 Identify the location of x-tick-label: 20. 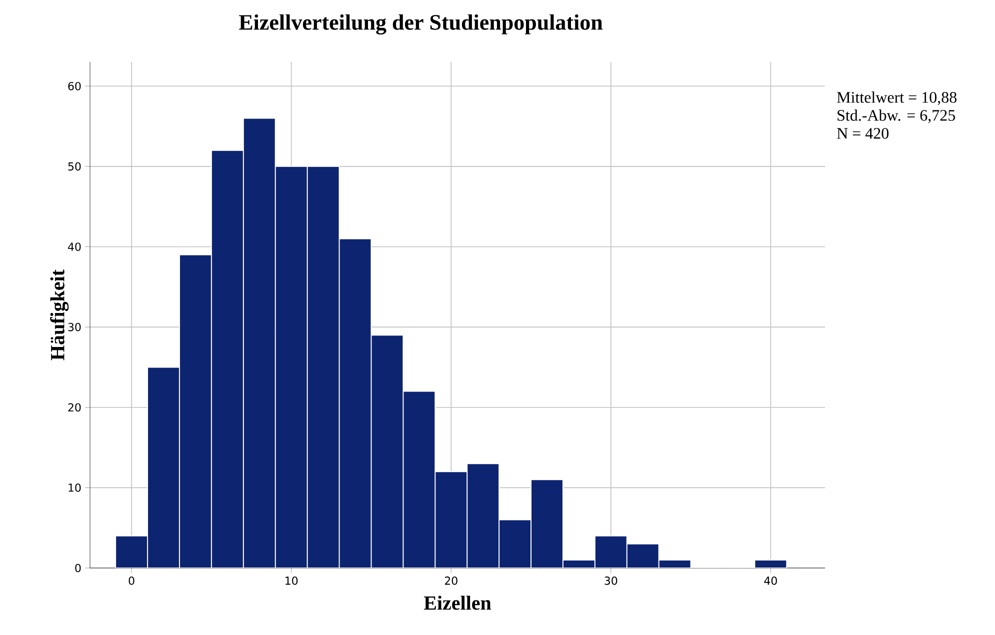
(451, 580).